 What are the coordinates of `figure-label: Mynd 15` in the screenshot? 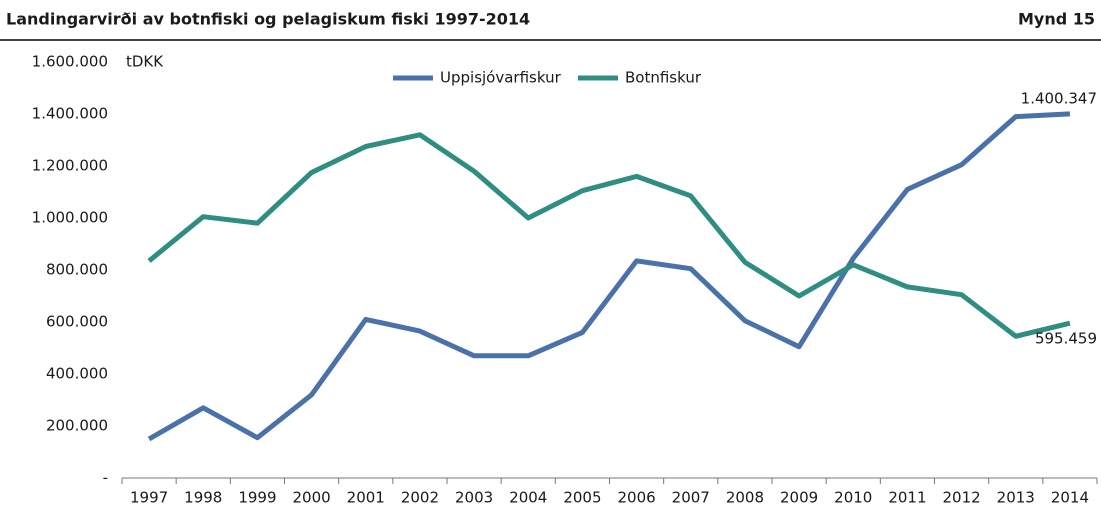 It's located at (1056, 19).